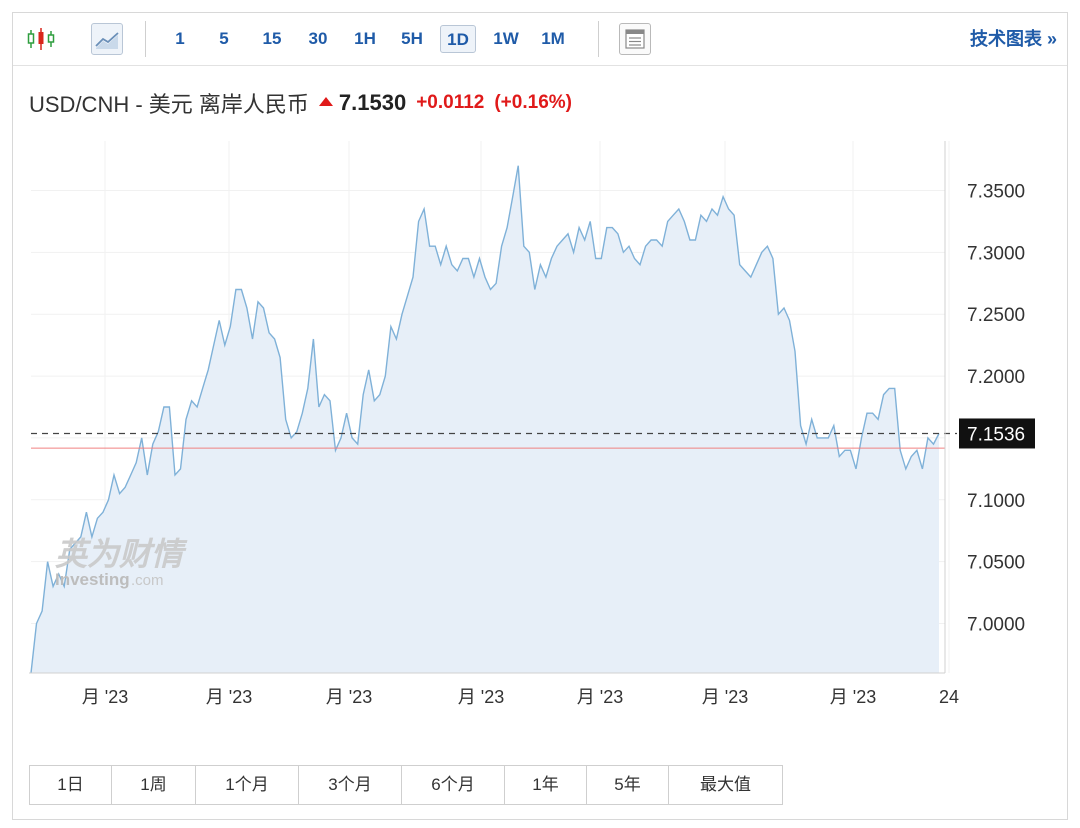  I want to click on range-selector: 1日 1周 1个月 3个月 6个月 1年 5年 最大值, so click(406, 785).